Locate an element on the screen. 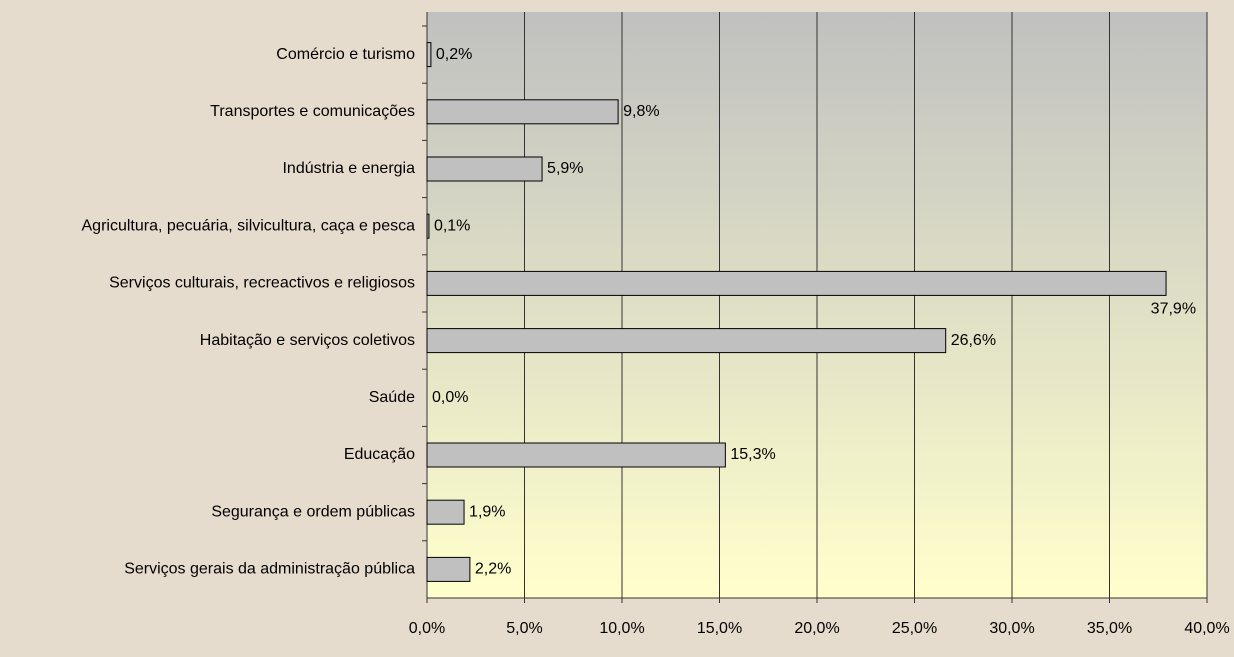 This screenshot has height=657, width=1234. x-tick-label: 20,0% is located at coordinates (816, 628).